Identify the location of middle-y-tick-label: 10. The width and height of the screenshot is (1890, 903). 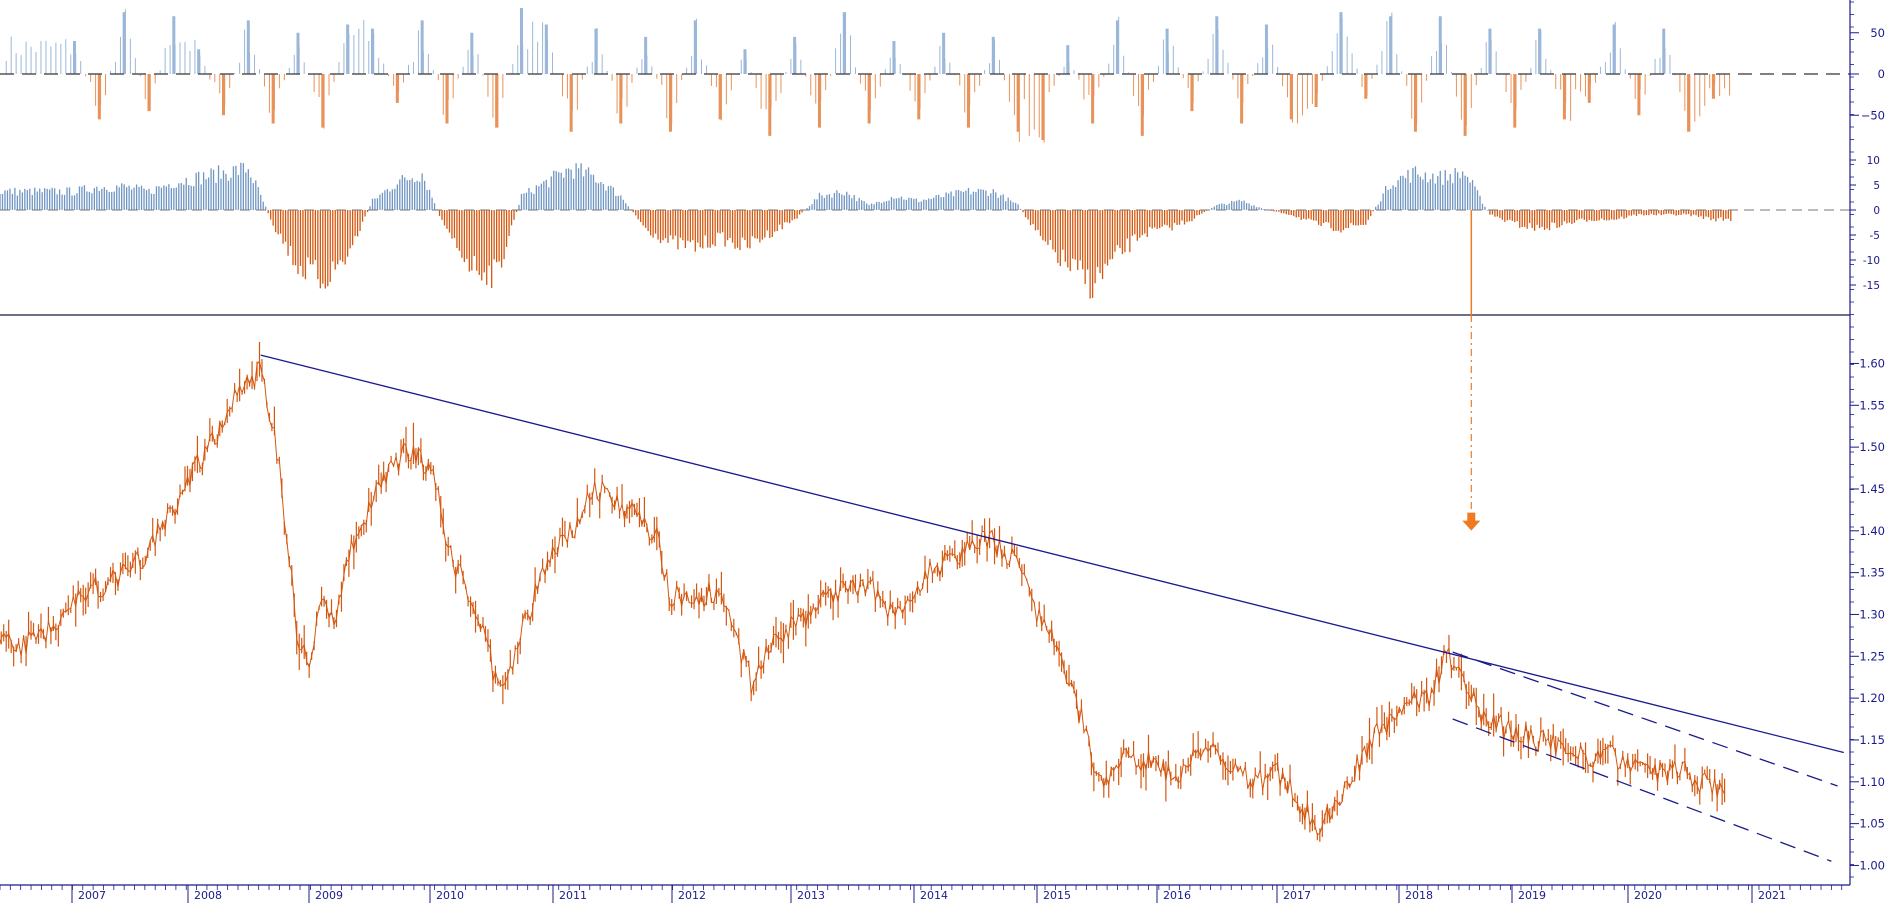
(1873, 161).